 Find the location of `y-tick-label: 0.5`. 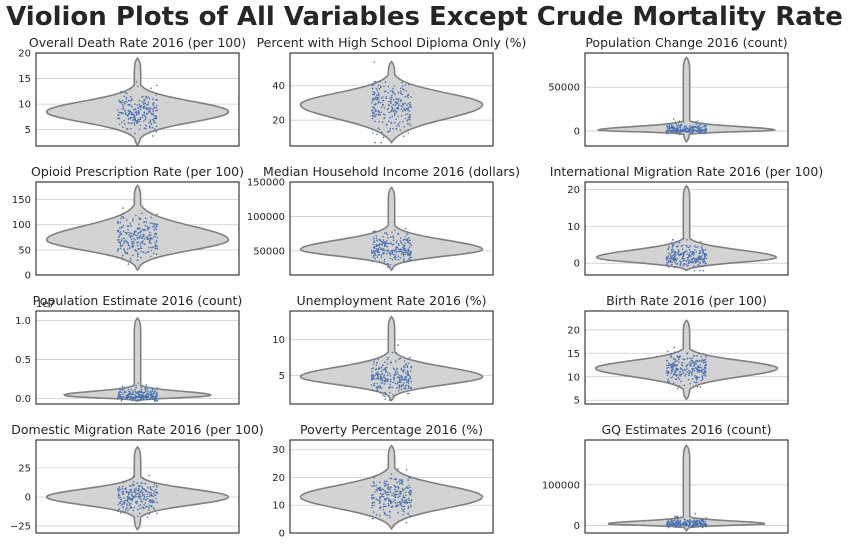

y-tick-label: 0.5 is located at coordinates (23, 360).